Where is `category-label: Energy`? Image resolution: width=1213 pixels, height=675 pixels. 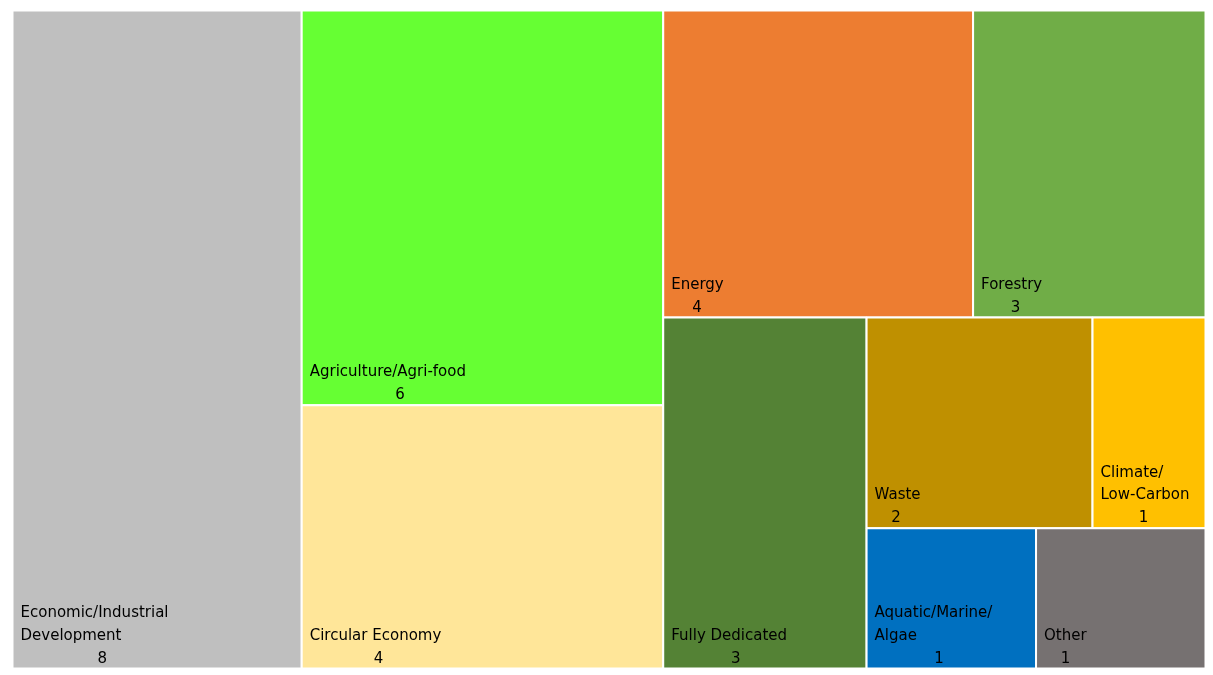
category-label: Energy is located at coordinates (697, 283).